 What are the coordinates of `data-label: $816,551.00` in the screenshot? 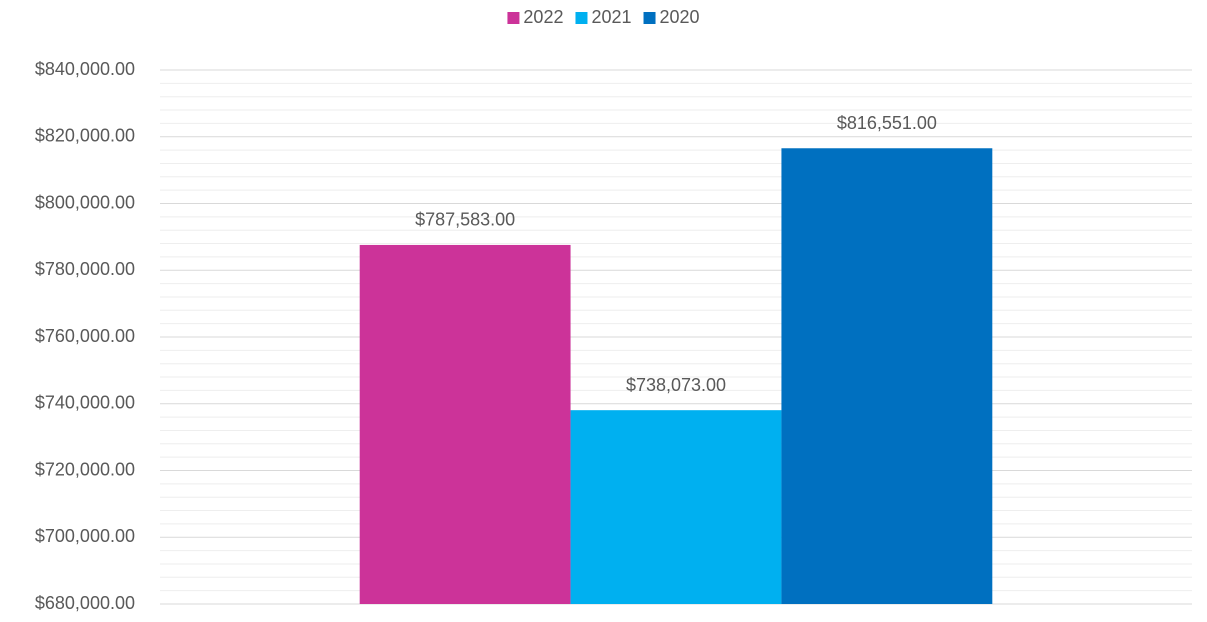 It's located at (887, 123).